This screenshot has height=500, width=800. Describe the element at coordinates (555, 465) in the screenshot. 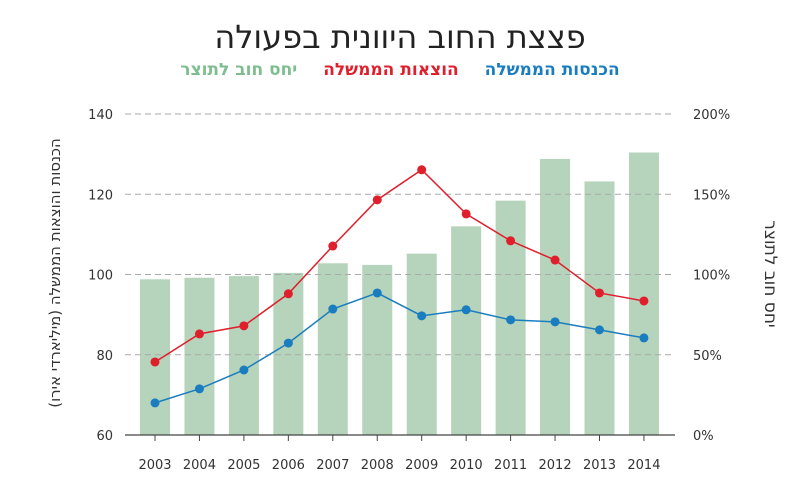

I see `x-tick-label: 2012` at that location.